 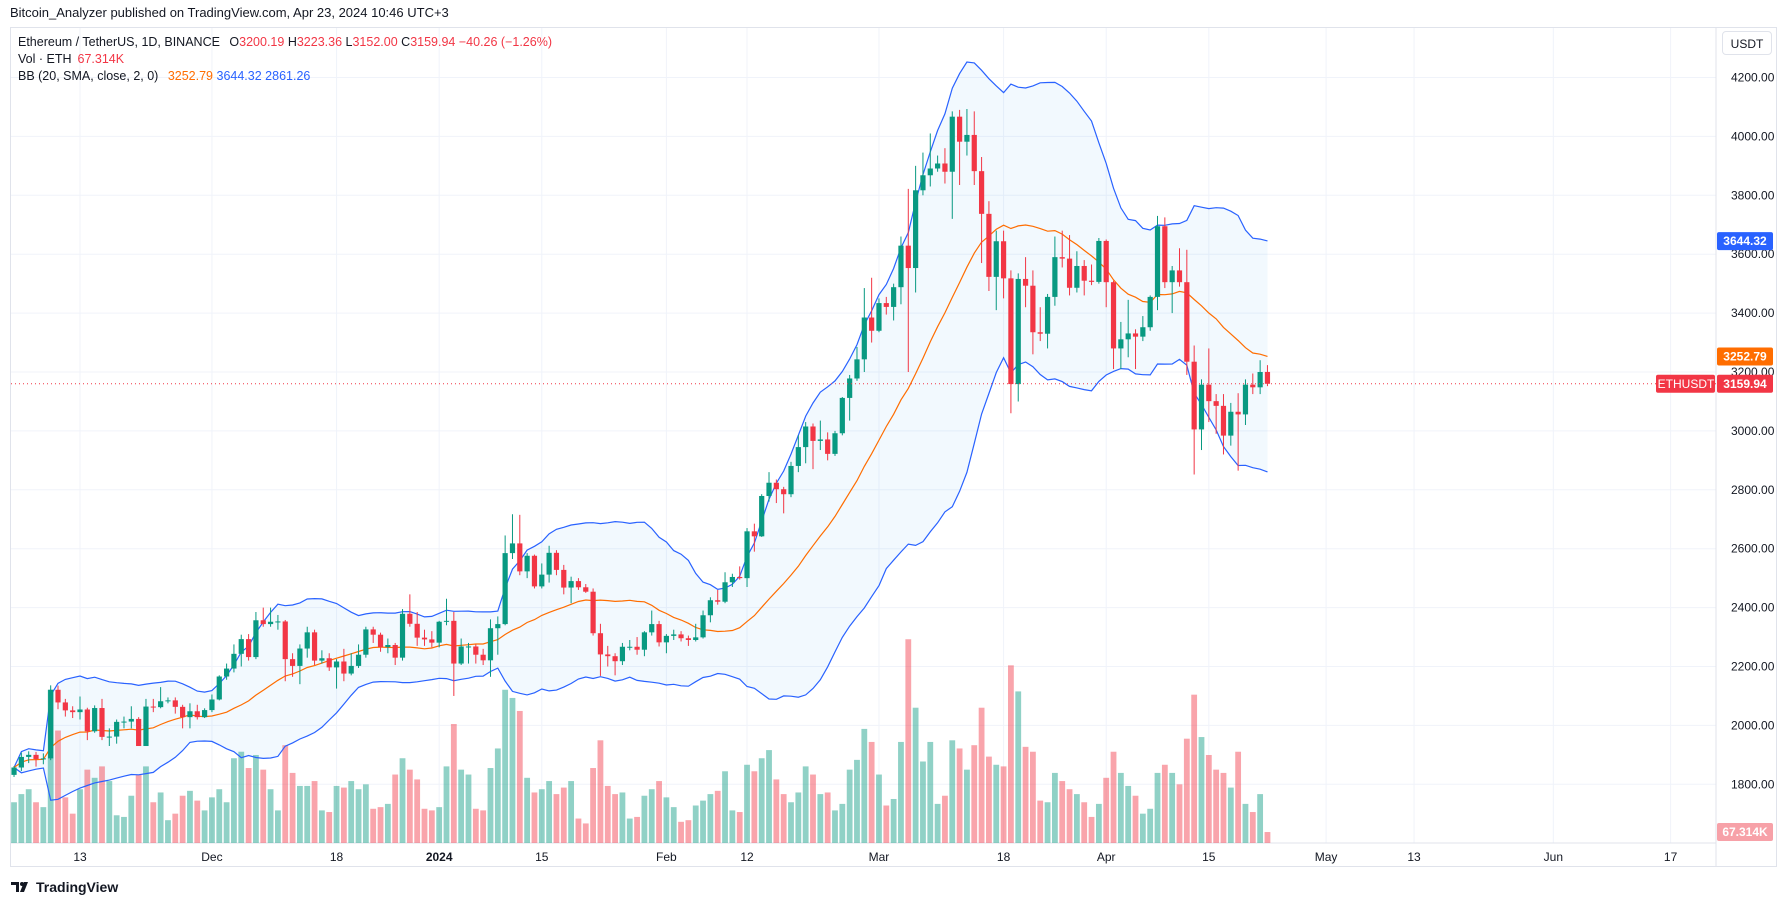 What do you see at coordinates (1753, 549) in the screenshot?
I see `y-tick-label: 2600.00` at bounding box center [1753, 549].